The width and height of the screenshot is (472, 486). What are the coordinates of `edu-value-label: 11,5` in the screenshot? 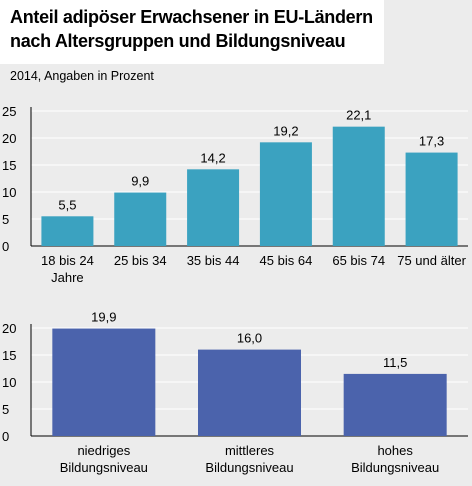 It's located at (395, 362).